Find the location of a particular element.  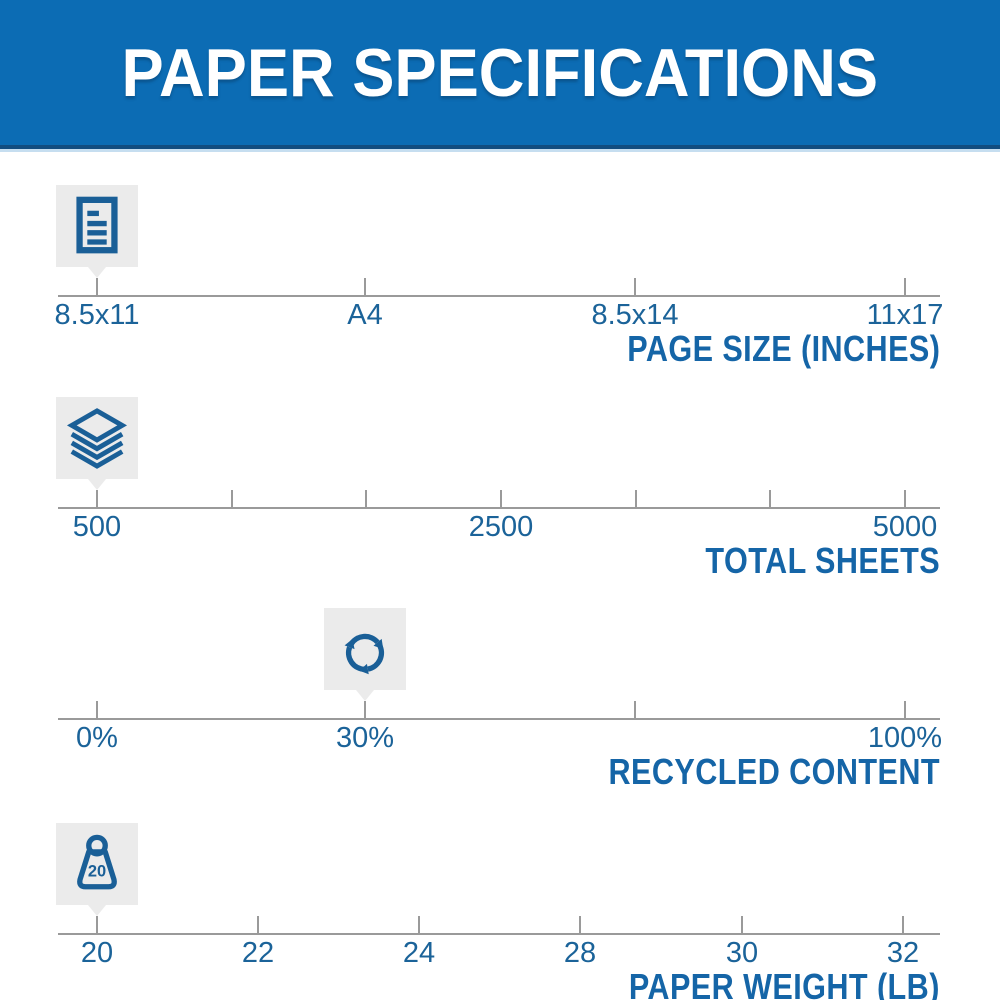

tick-label: 32 is located at coordinates (903, 953).